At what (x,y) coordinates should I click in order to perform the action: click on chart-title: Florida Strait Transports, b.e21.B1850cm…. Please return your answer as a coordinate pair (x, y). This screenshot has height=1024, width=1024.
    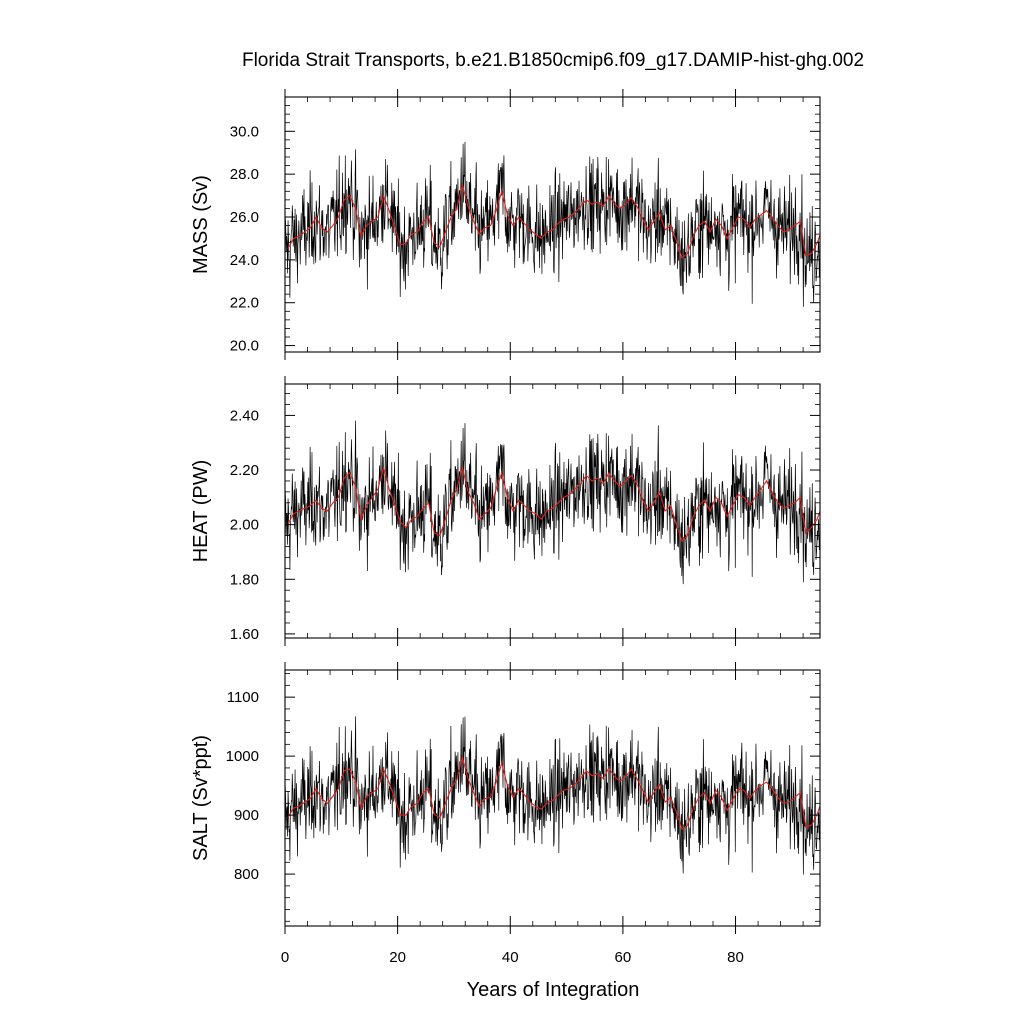
    Looking at the image, I should click on (553, 60).